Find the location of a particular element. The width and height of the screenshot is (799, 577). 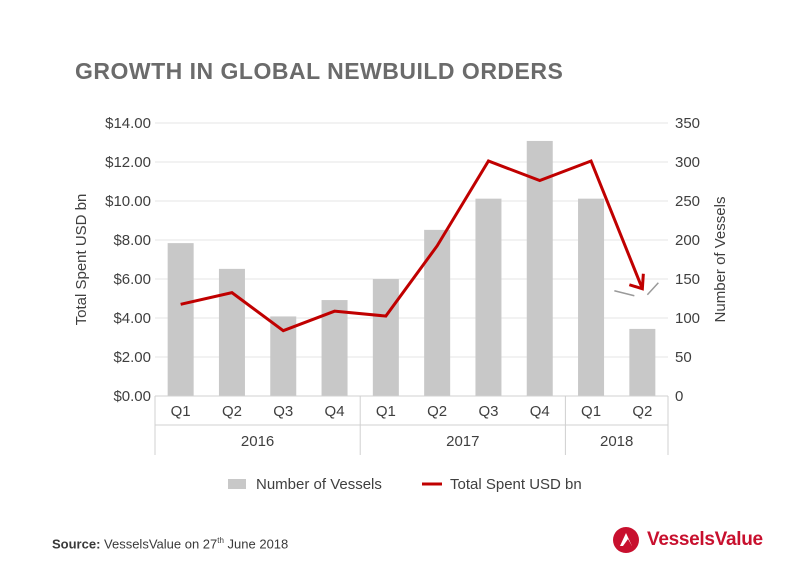

y-left-tick-label: $4.00 is located at coordinates (132, 318).